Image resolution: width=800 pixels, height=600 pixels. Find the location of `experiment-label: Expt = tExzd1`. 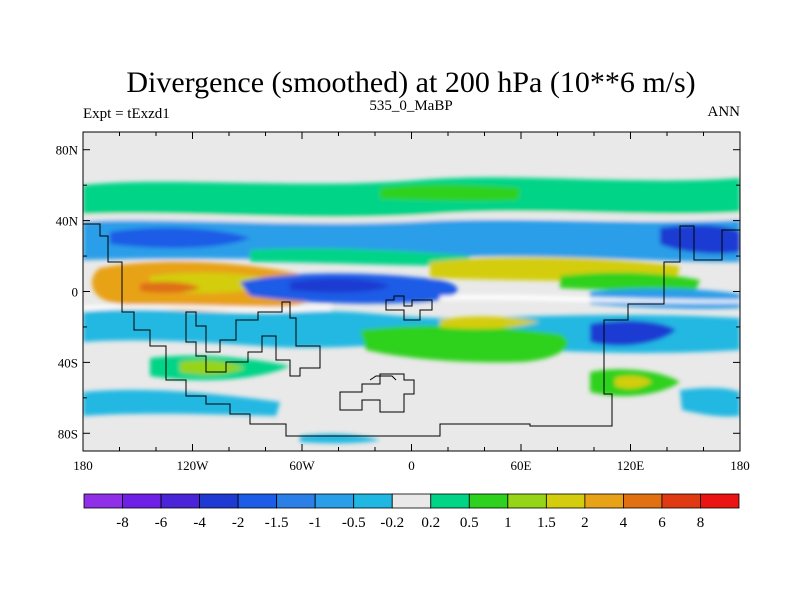

experiment-label: Expt = tExzd1 is located at coordinates (126, 114).